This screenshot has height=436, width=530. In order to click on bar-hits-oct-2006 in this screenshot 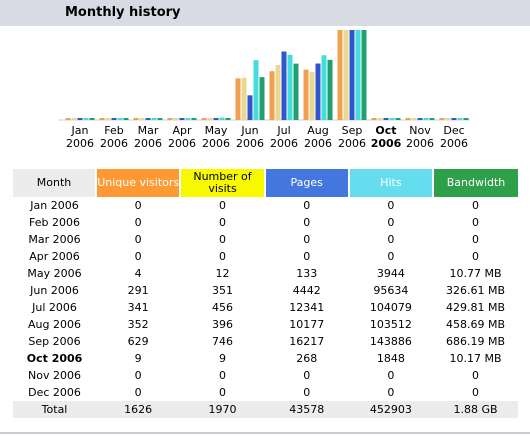, I will do `click(392, 119)`.